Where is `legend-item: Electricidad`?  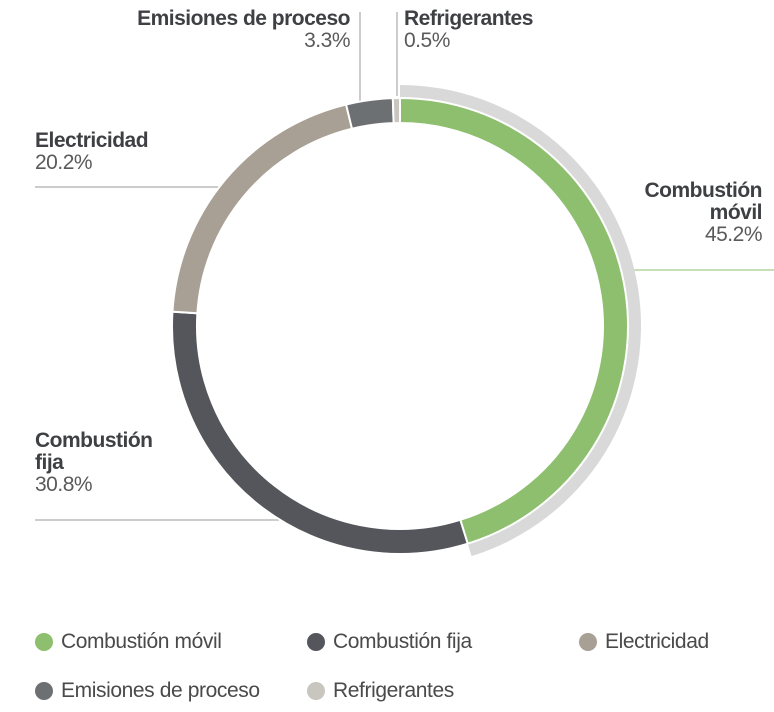 legend-item: Electricidad is located at coordinates (644, 642).